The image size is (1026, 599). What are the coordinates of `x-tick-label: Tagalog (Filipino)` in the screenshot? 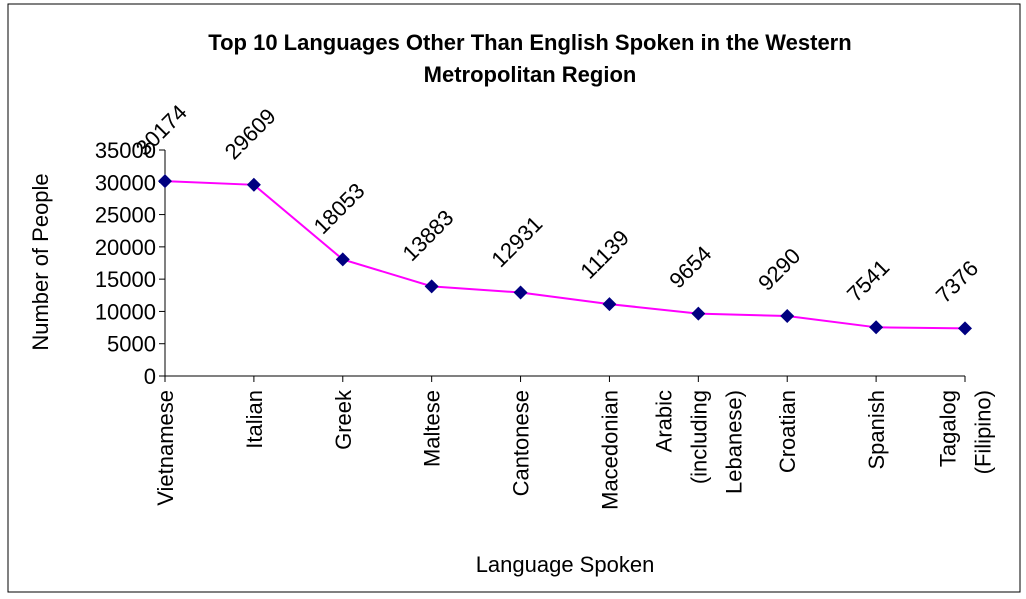 It's located at (966, 432).